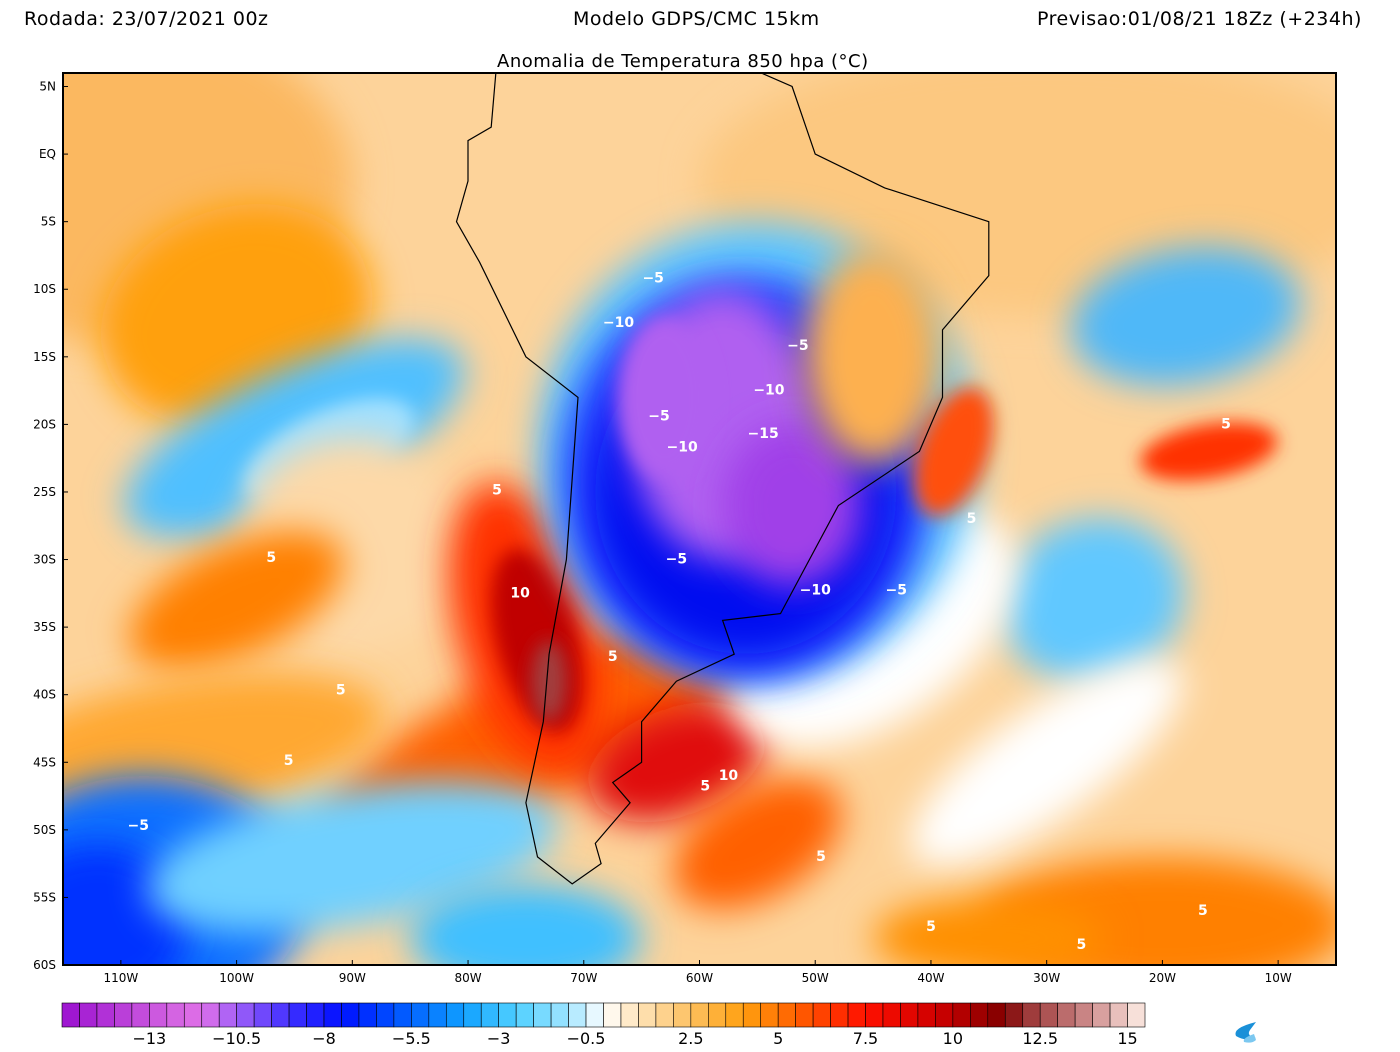 The height and width of the screenshot is (1052, 1400). Describe the element at coordinates (1046, 978) in the screenshot. I see `lon-tick-label: 30W` at that location.